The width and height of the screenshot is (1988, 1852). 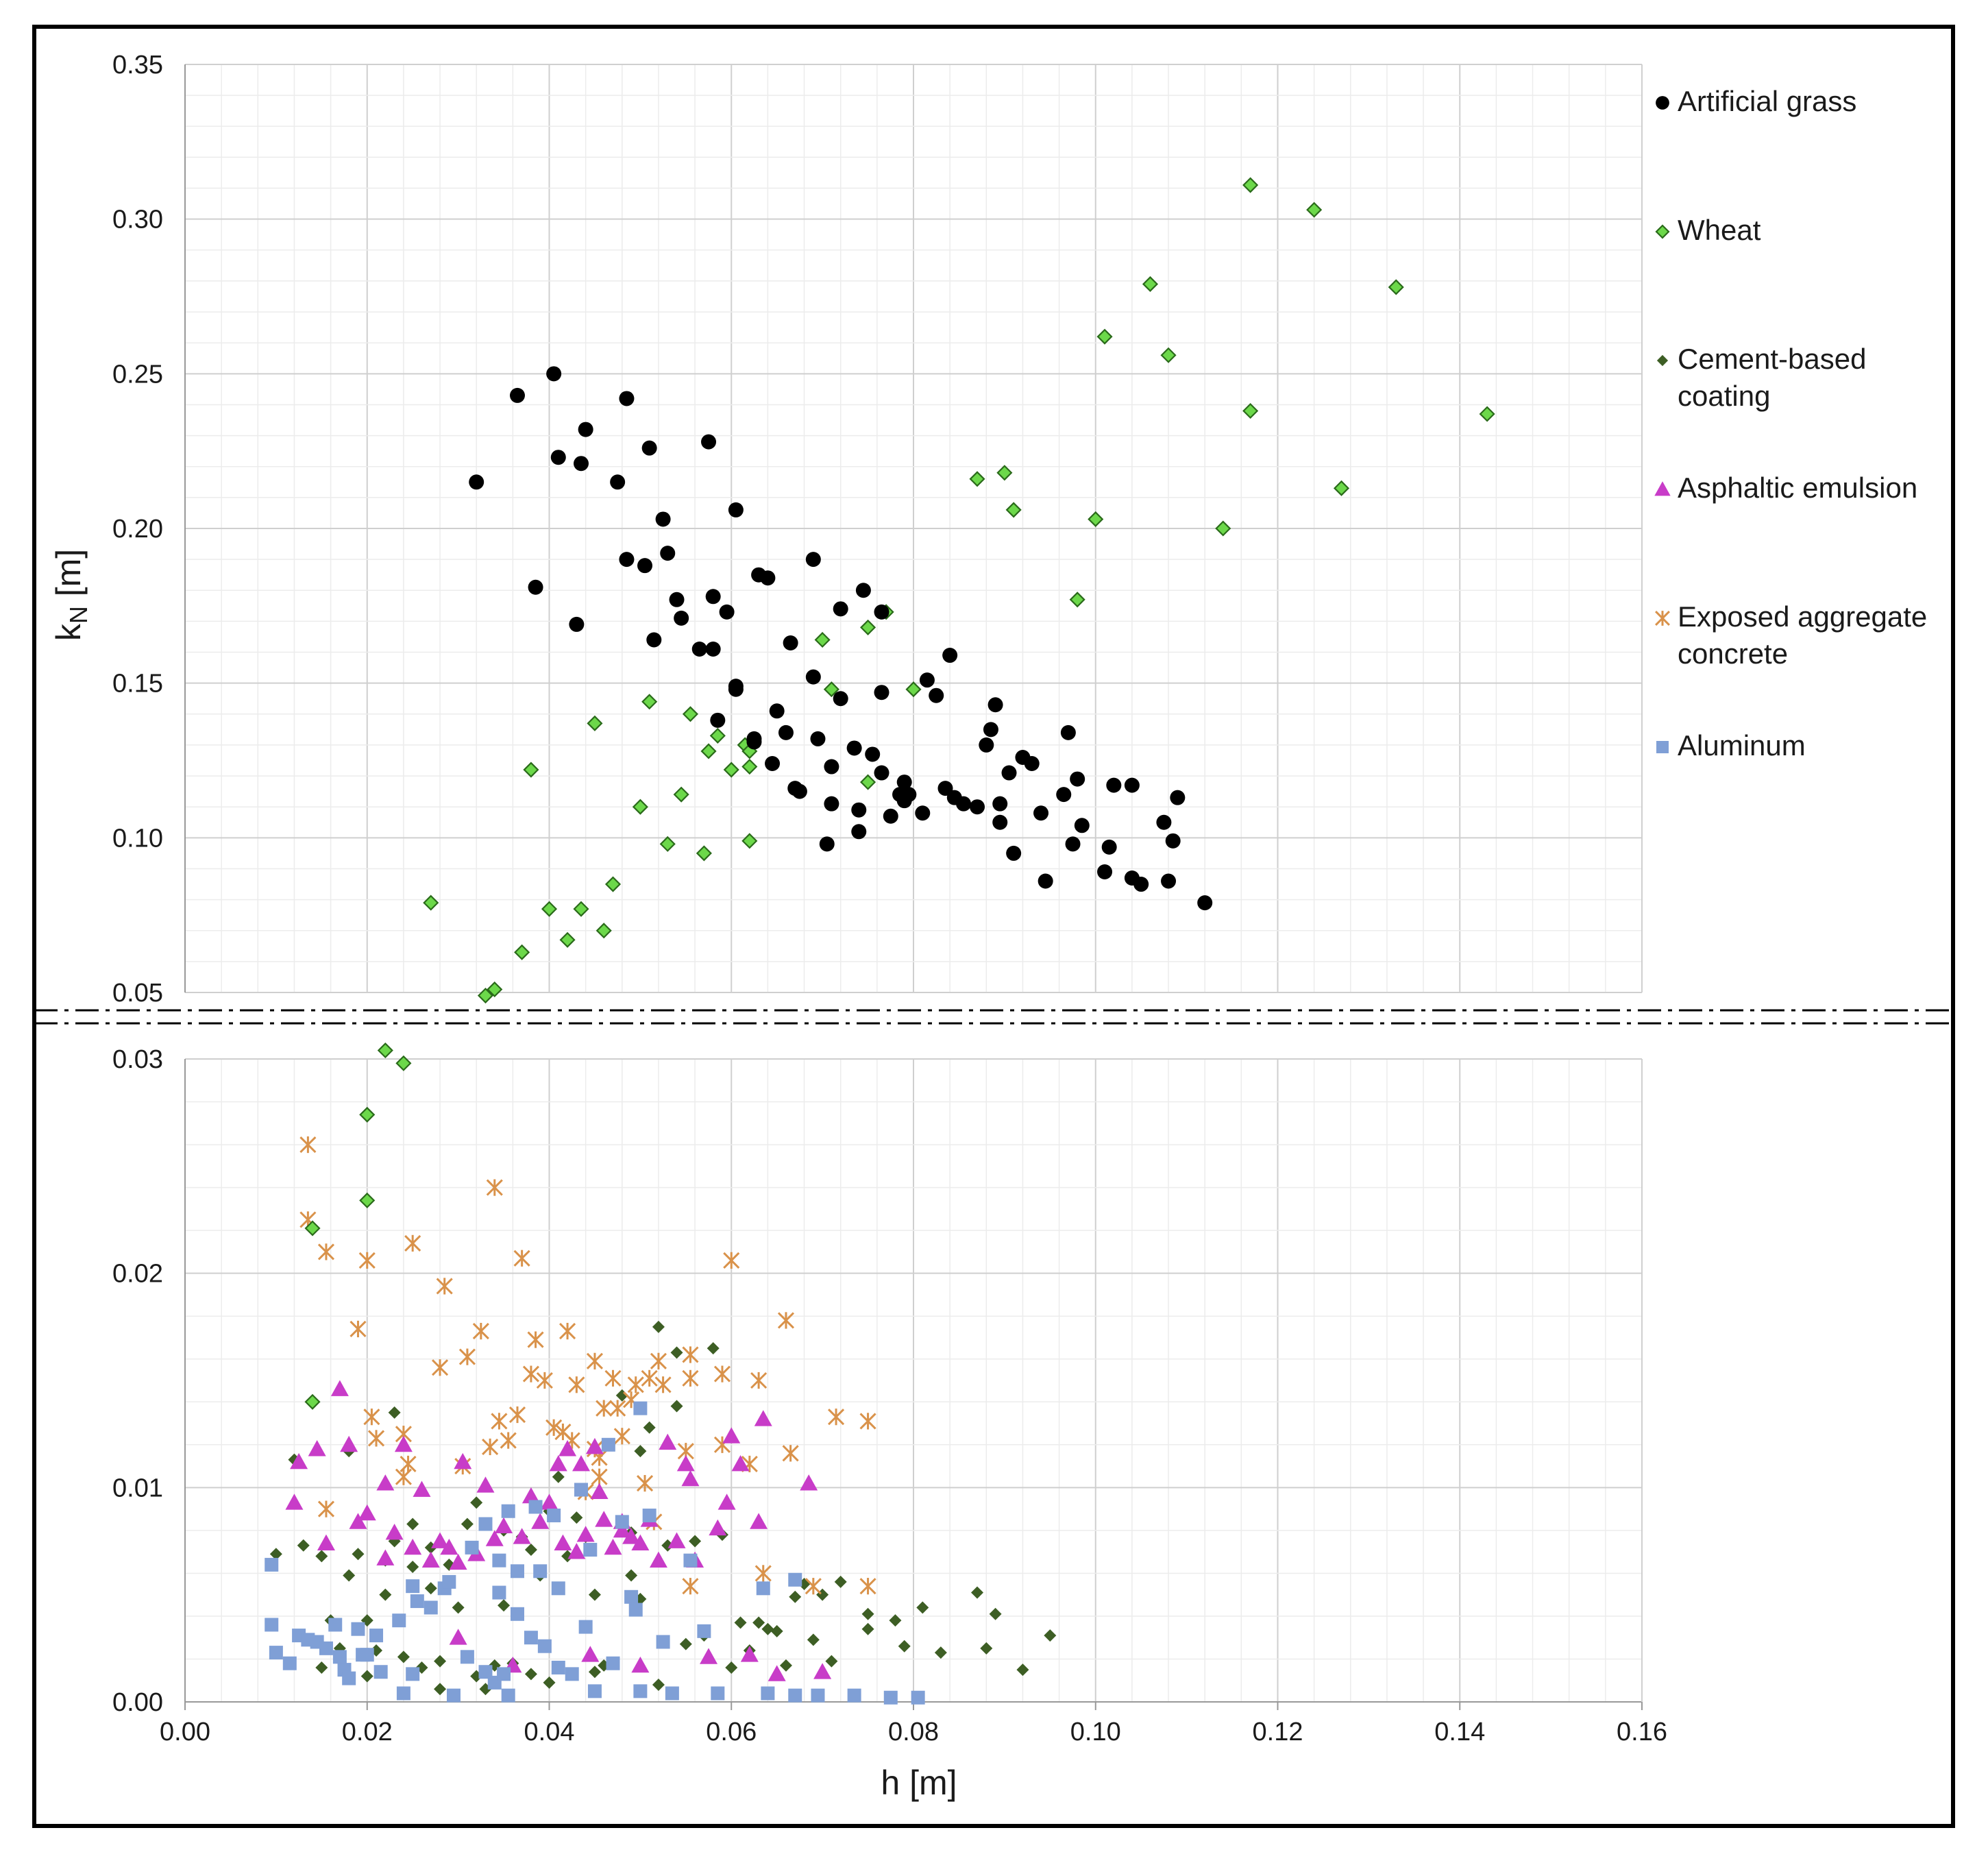 What do you see at coordinates (137, 994) in the screenshot?
I see `y-tick-label: 0.05` at bounding box center [137, 994].